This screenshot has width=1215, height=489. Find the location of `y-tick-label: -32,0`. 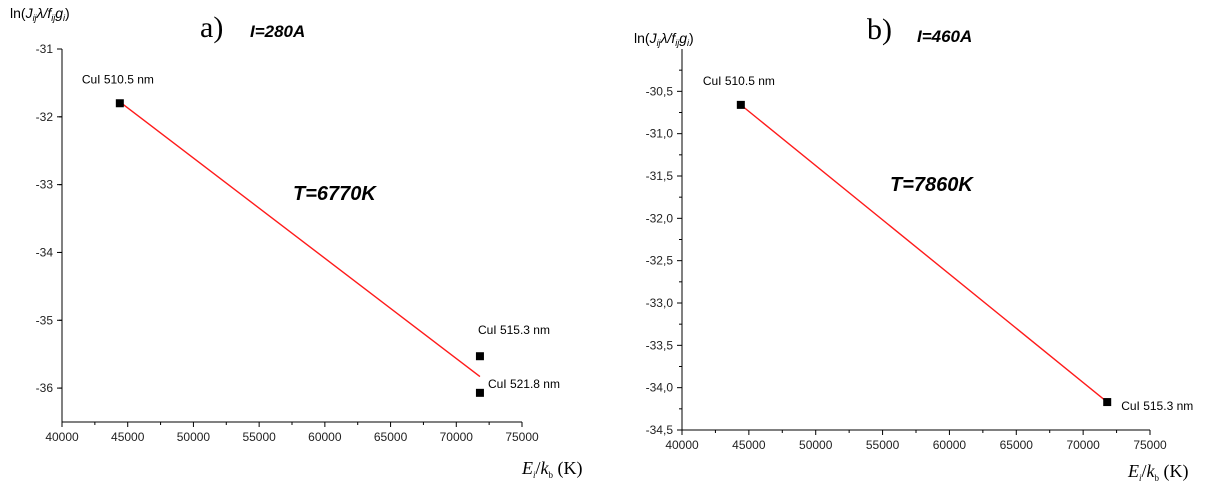

y-tick-label: -32,0 is located at coordinates (660, 218).